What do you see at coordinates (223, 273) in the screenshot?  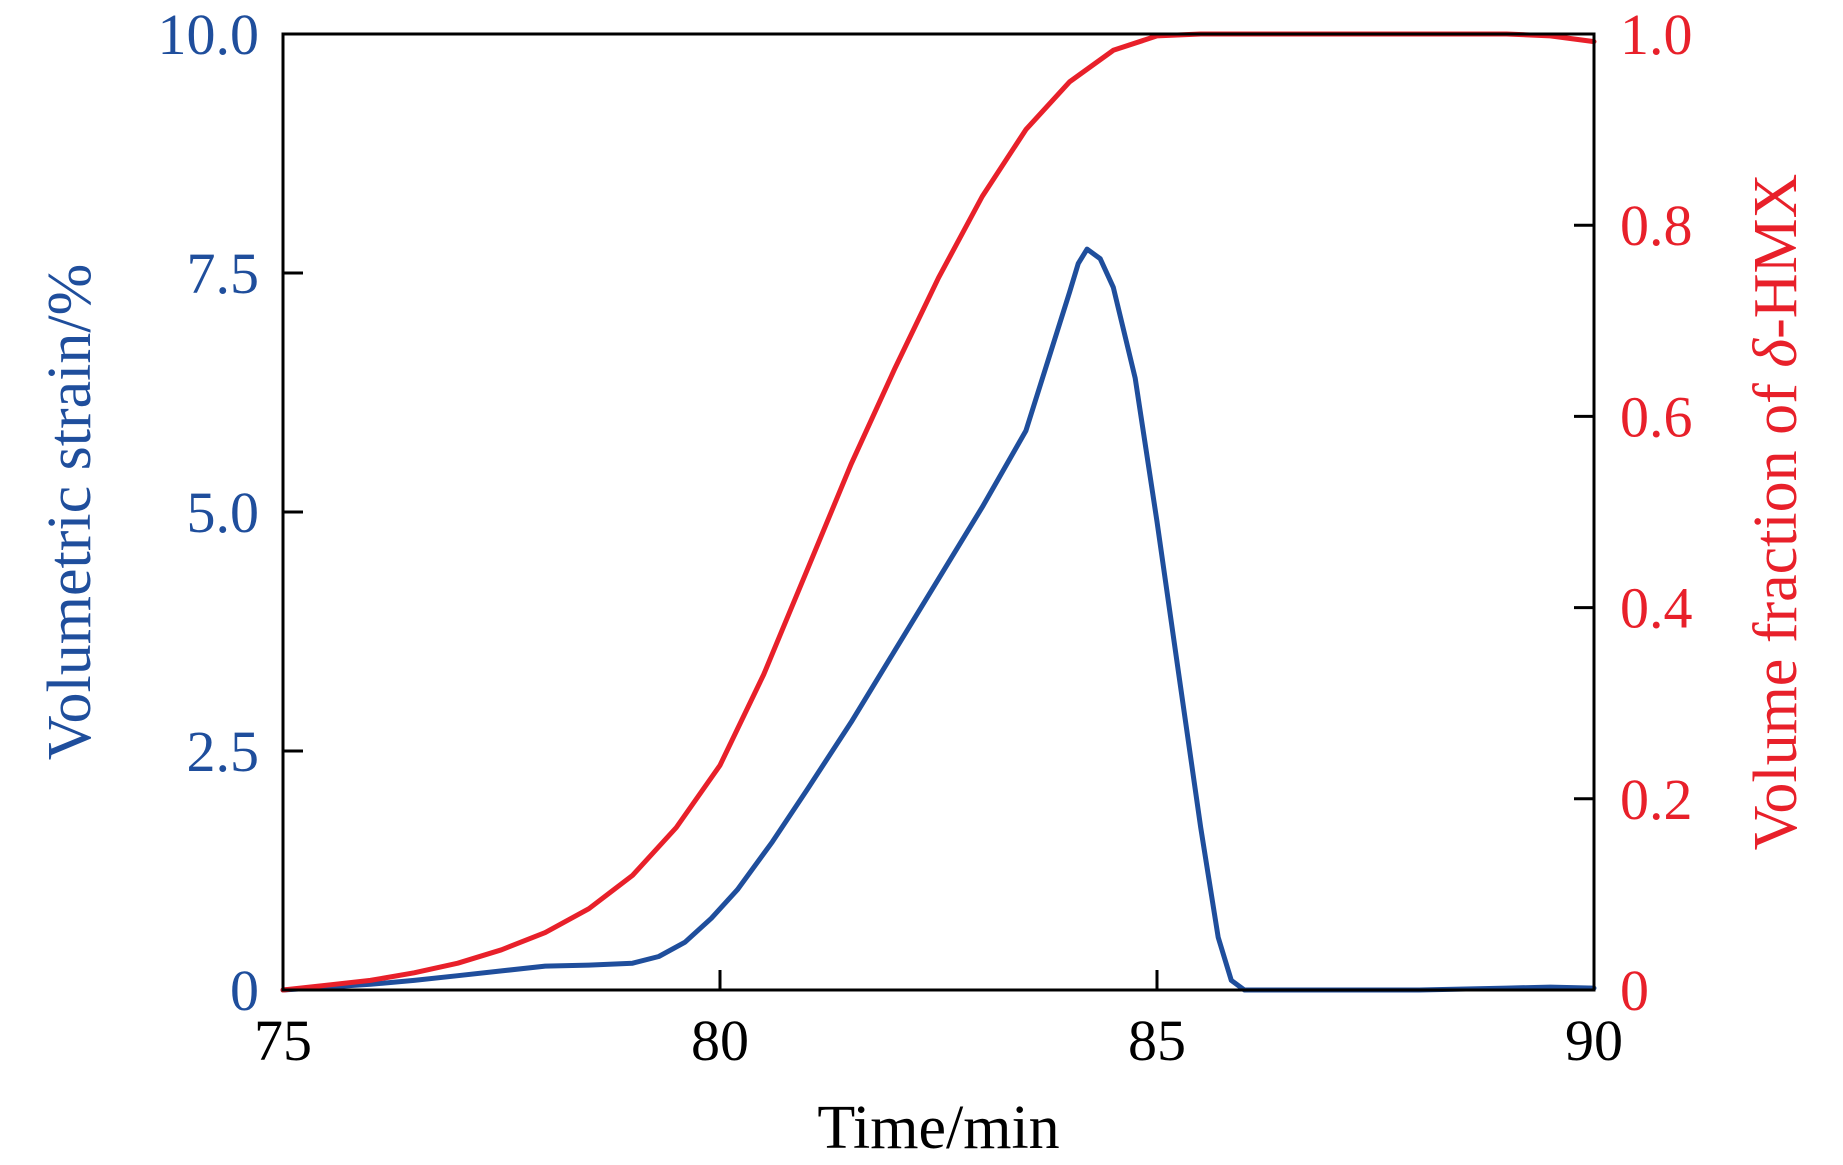 I see `y-left-tick-label: 7.5` at bounding box center [223, 273].